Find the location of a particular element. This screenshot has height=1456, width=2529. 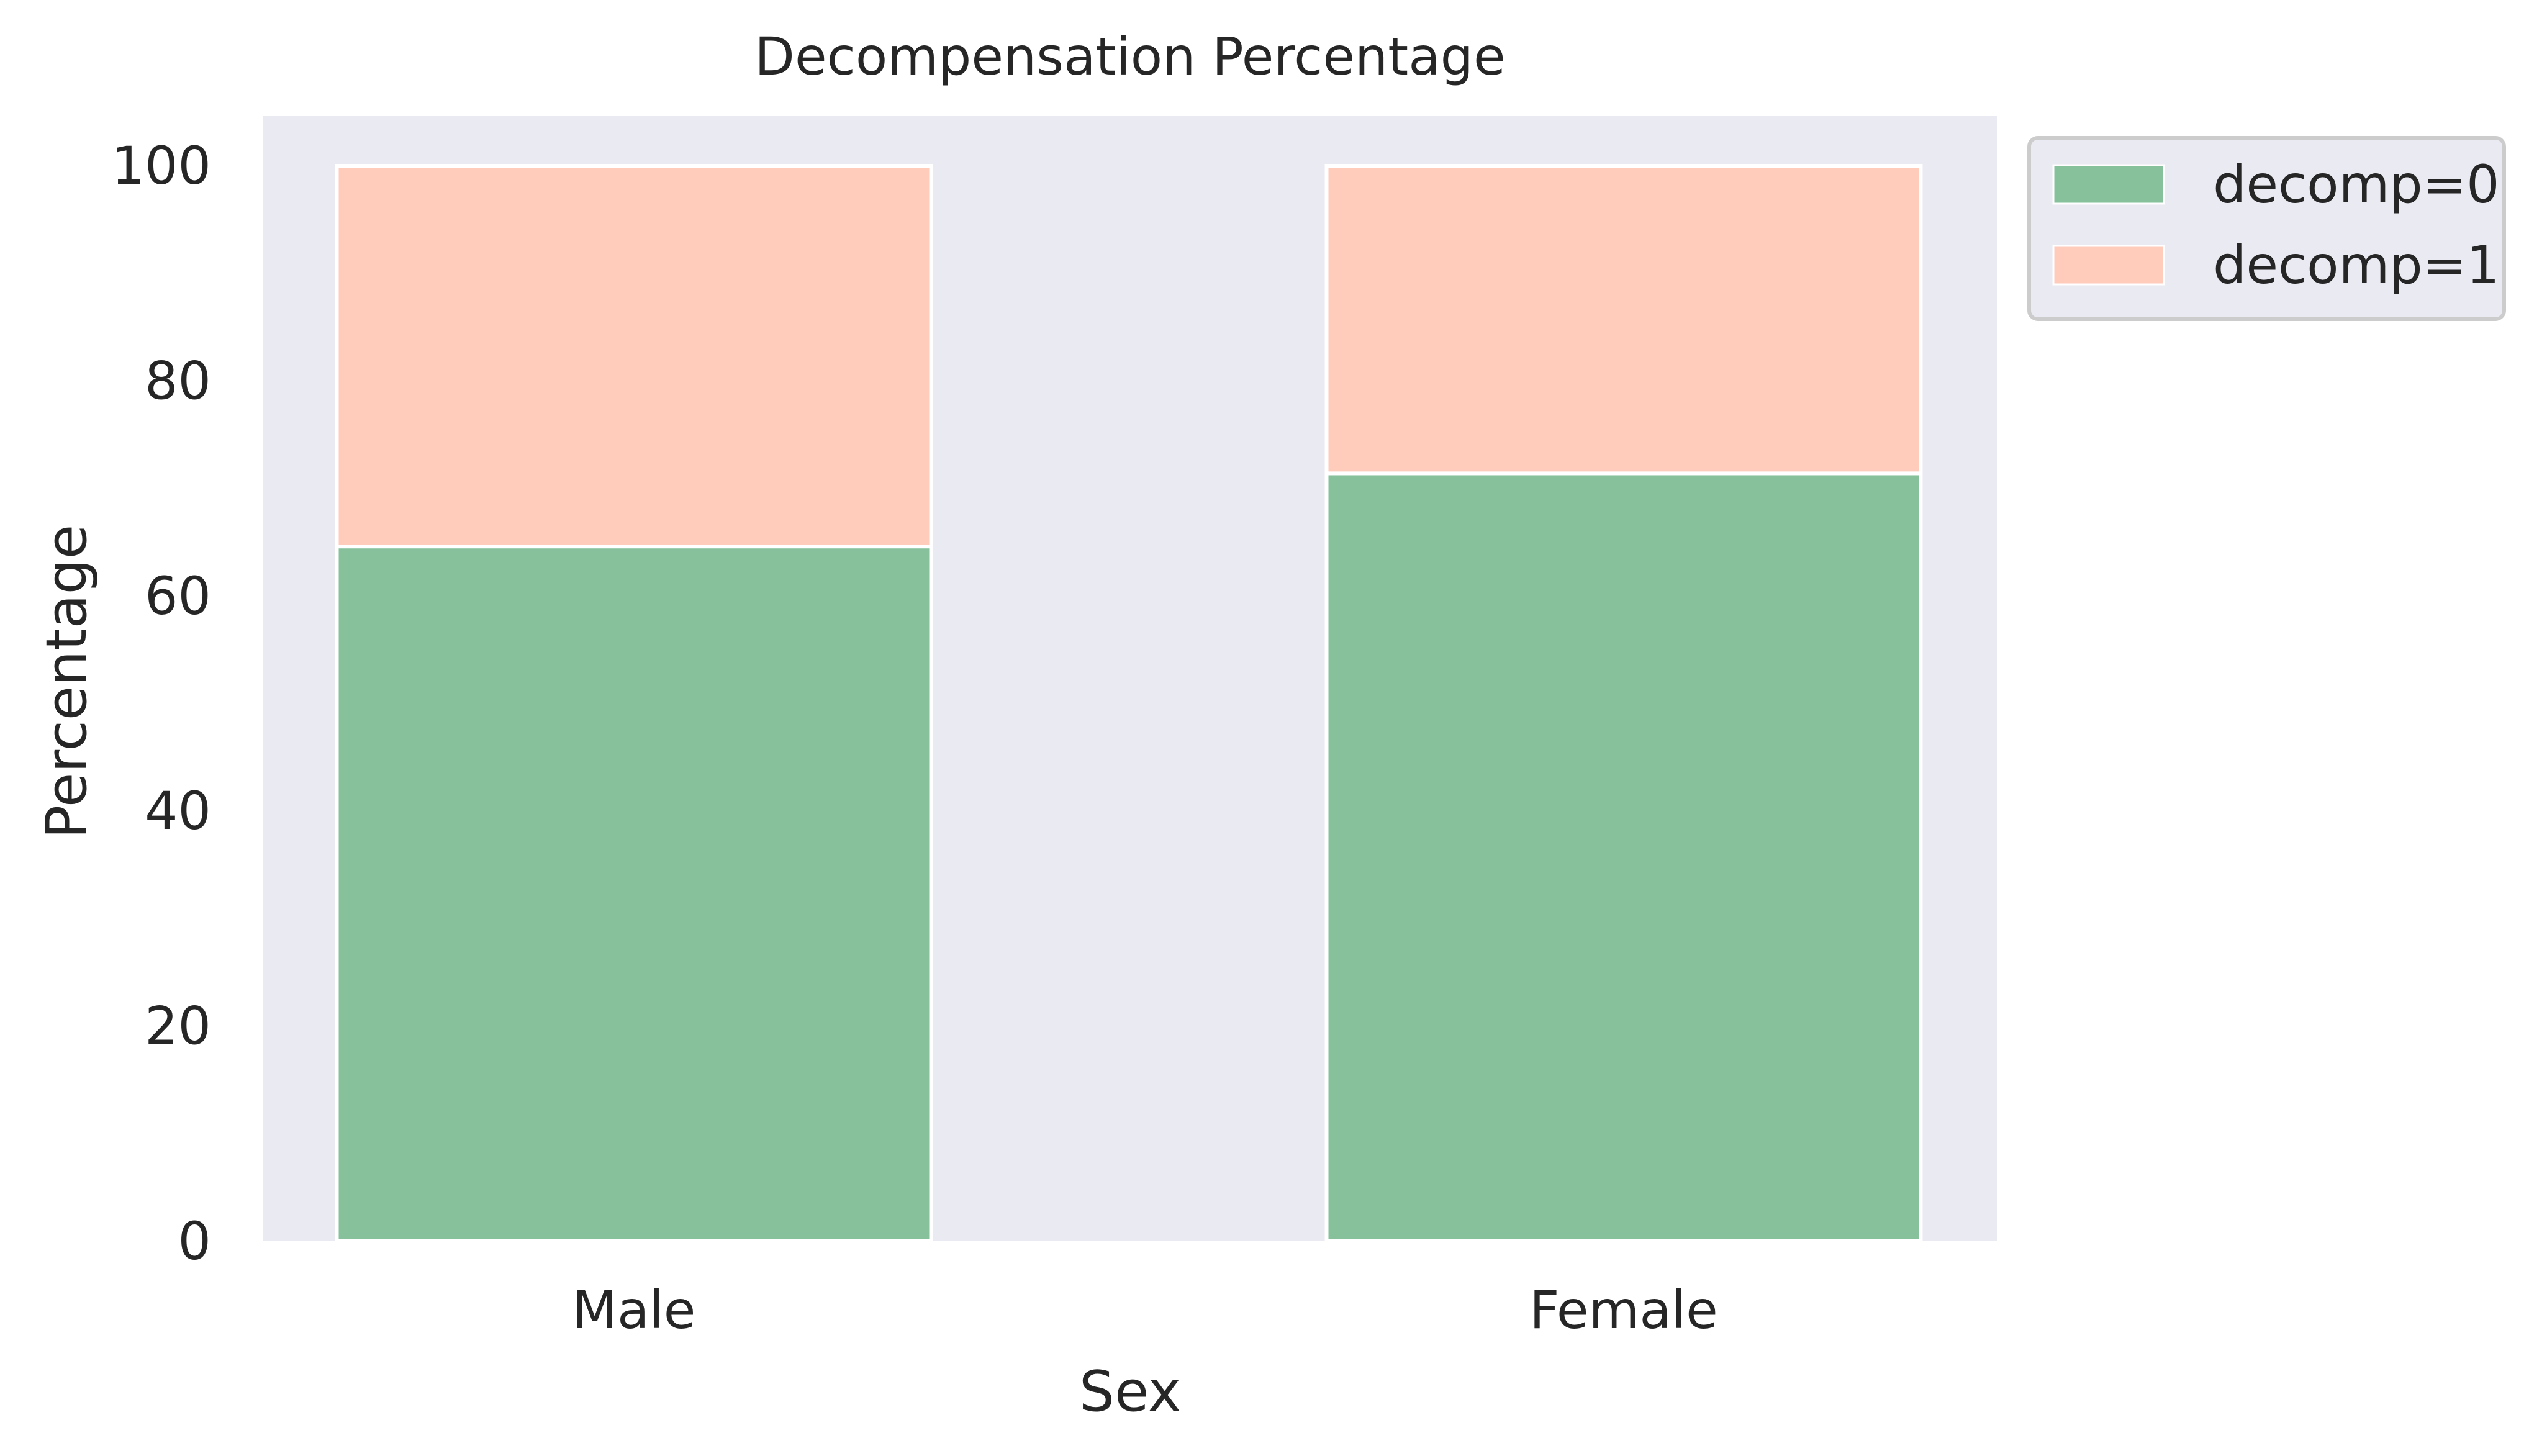

legend-label-decomp-1: decomp=1 is located at coordinates (2356, 265).